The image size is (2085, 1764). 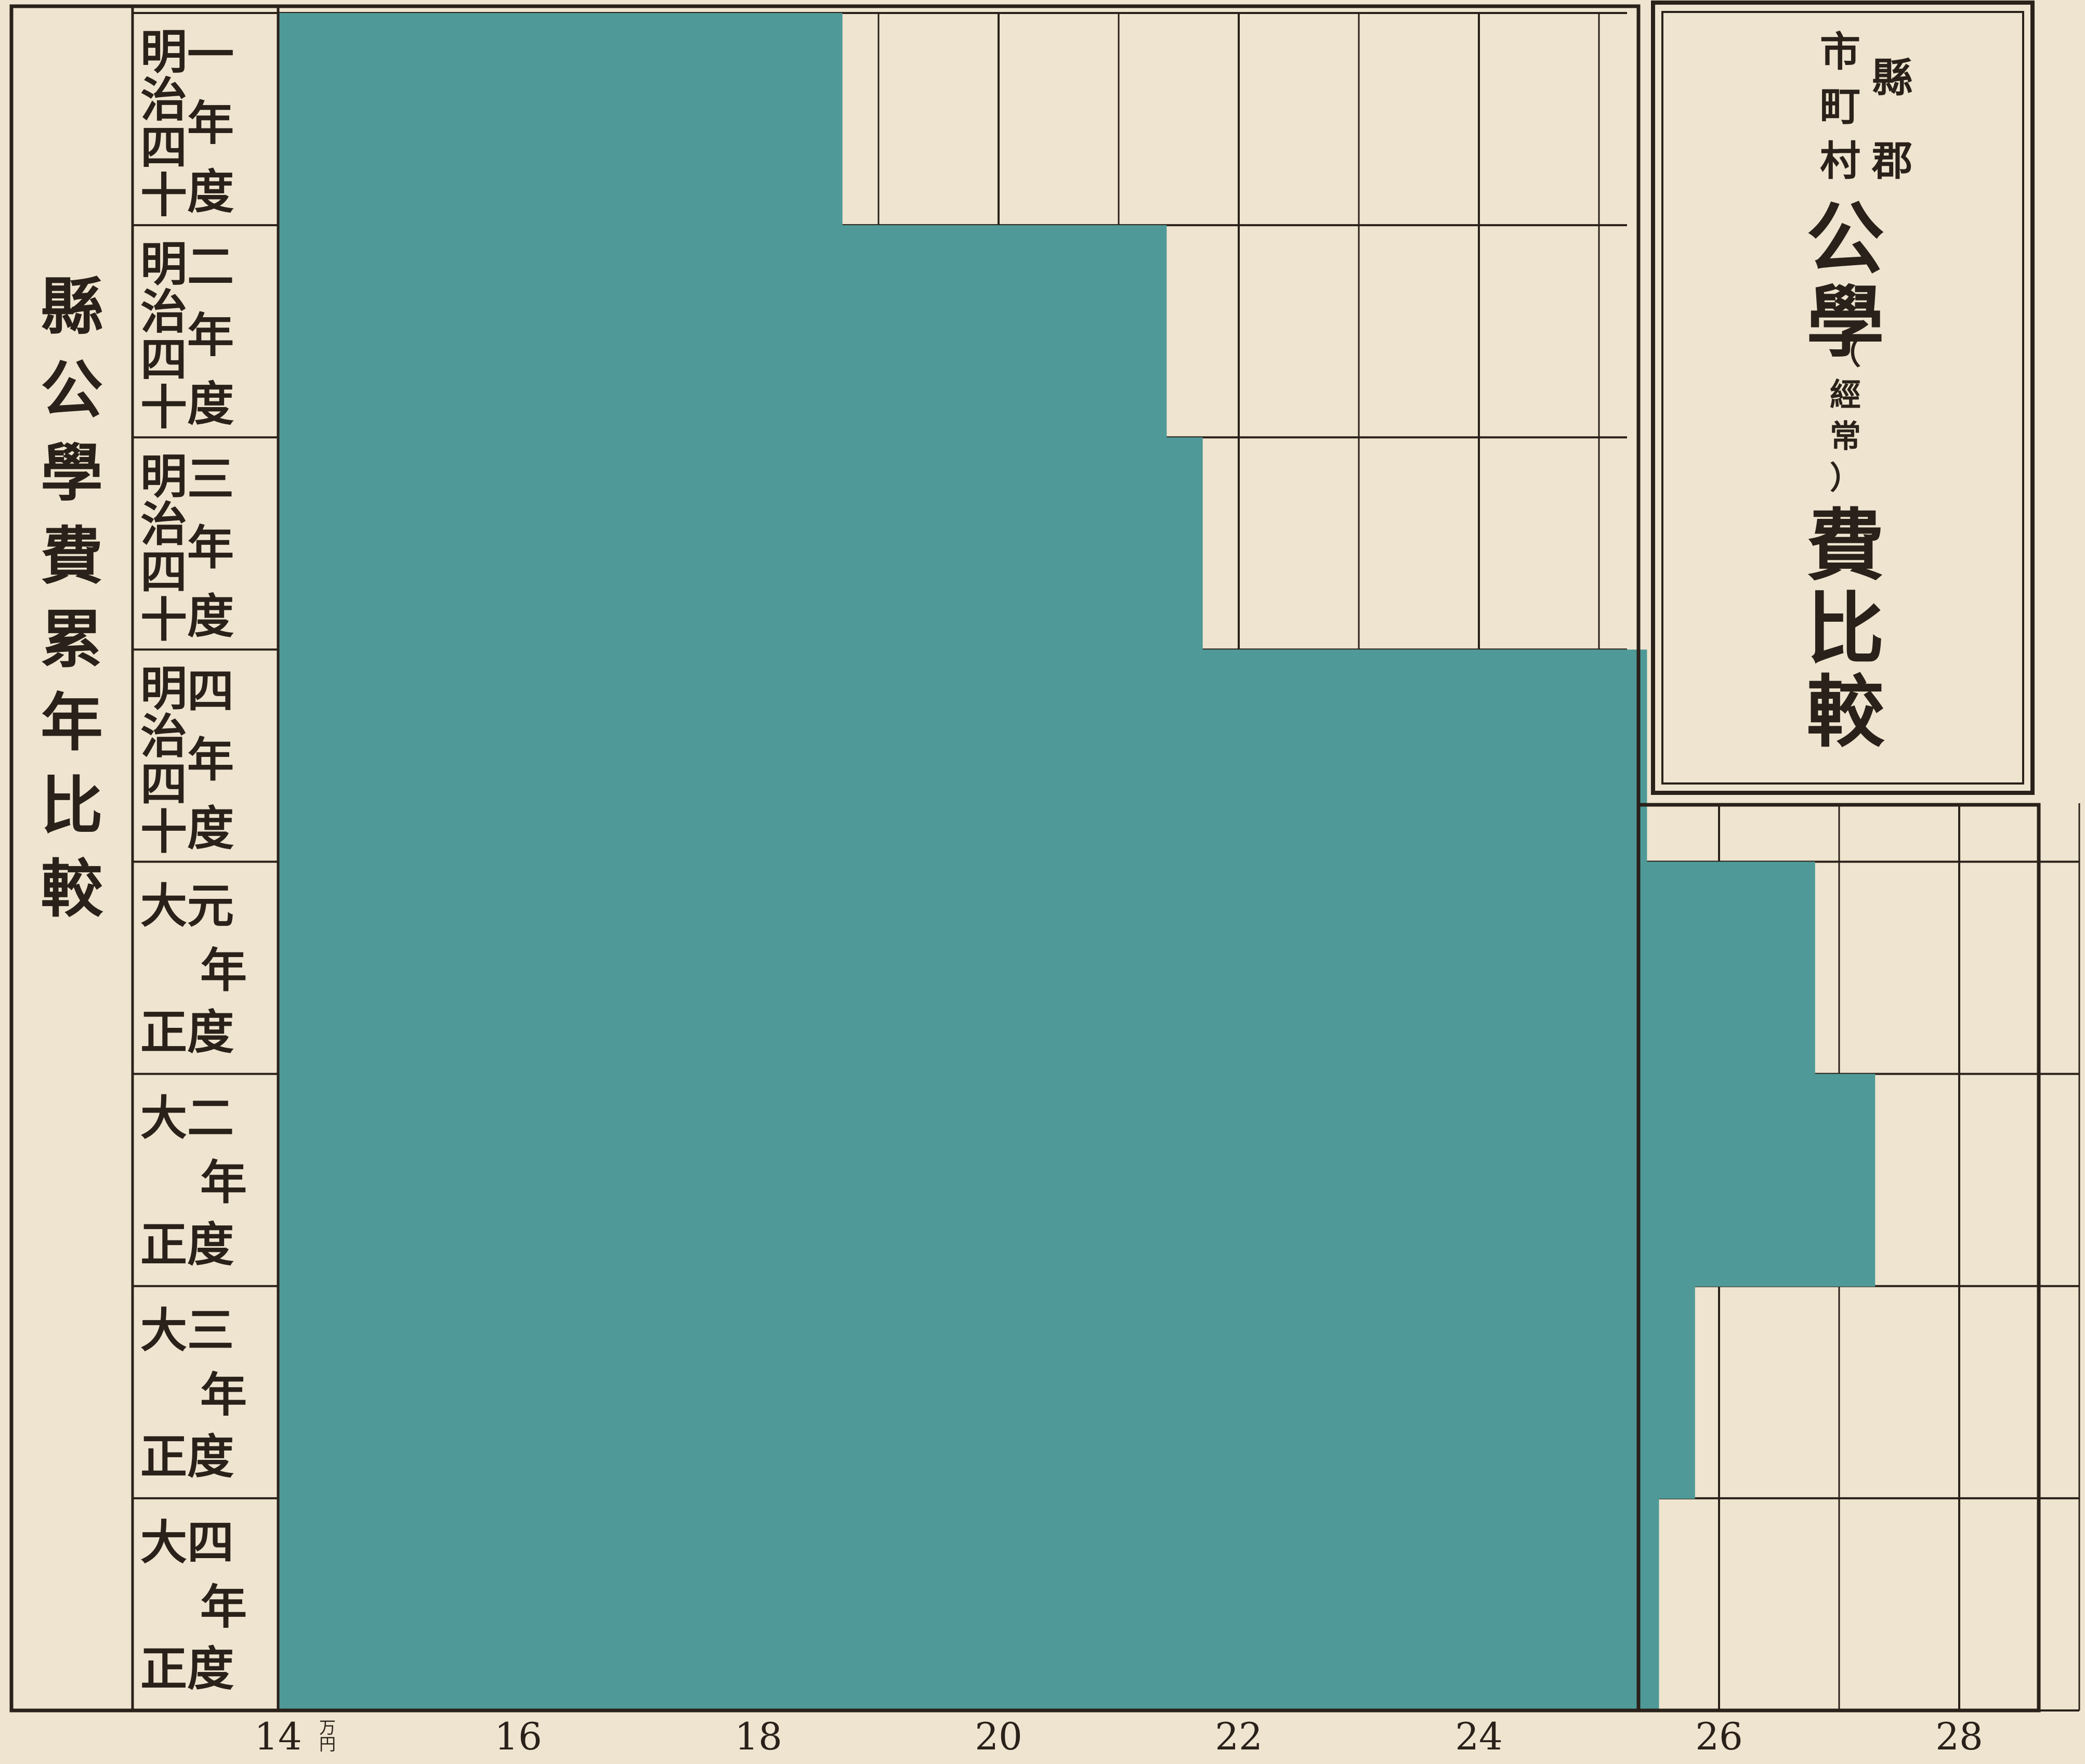 I want to click on side-title-text-char: 學, so click(x=72, y=473).